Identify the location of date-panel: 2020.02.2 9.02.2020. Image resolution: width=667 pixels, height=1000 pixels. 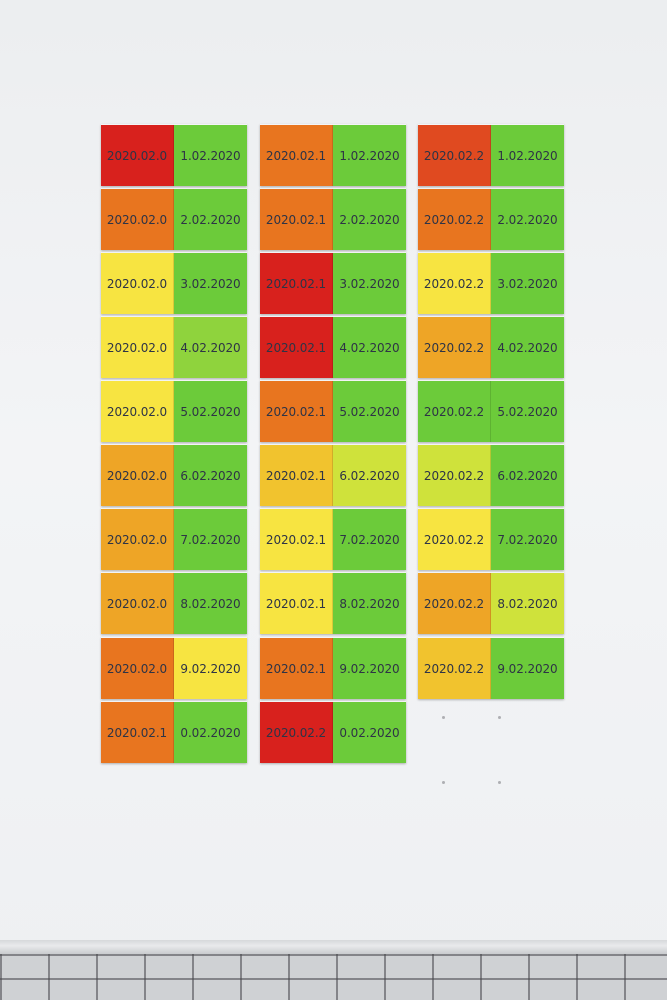
(491, 668).